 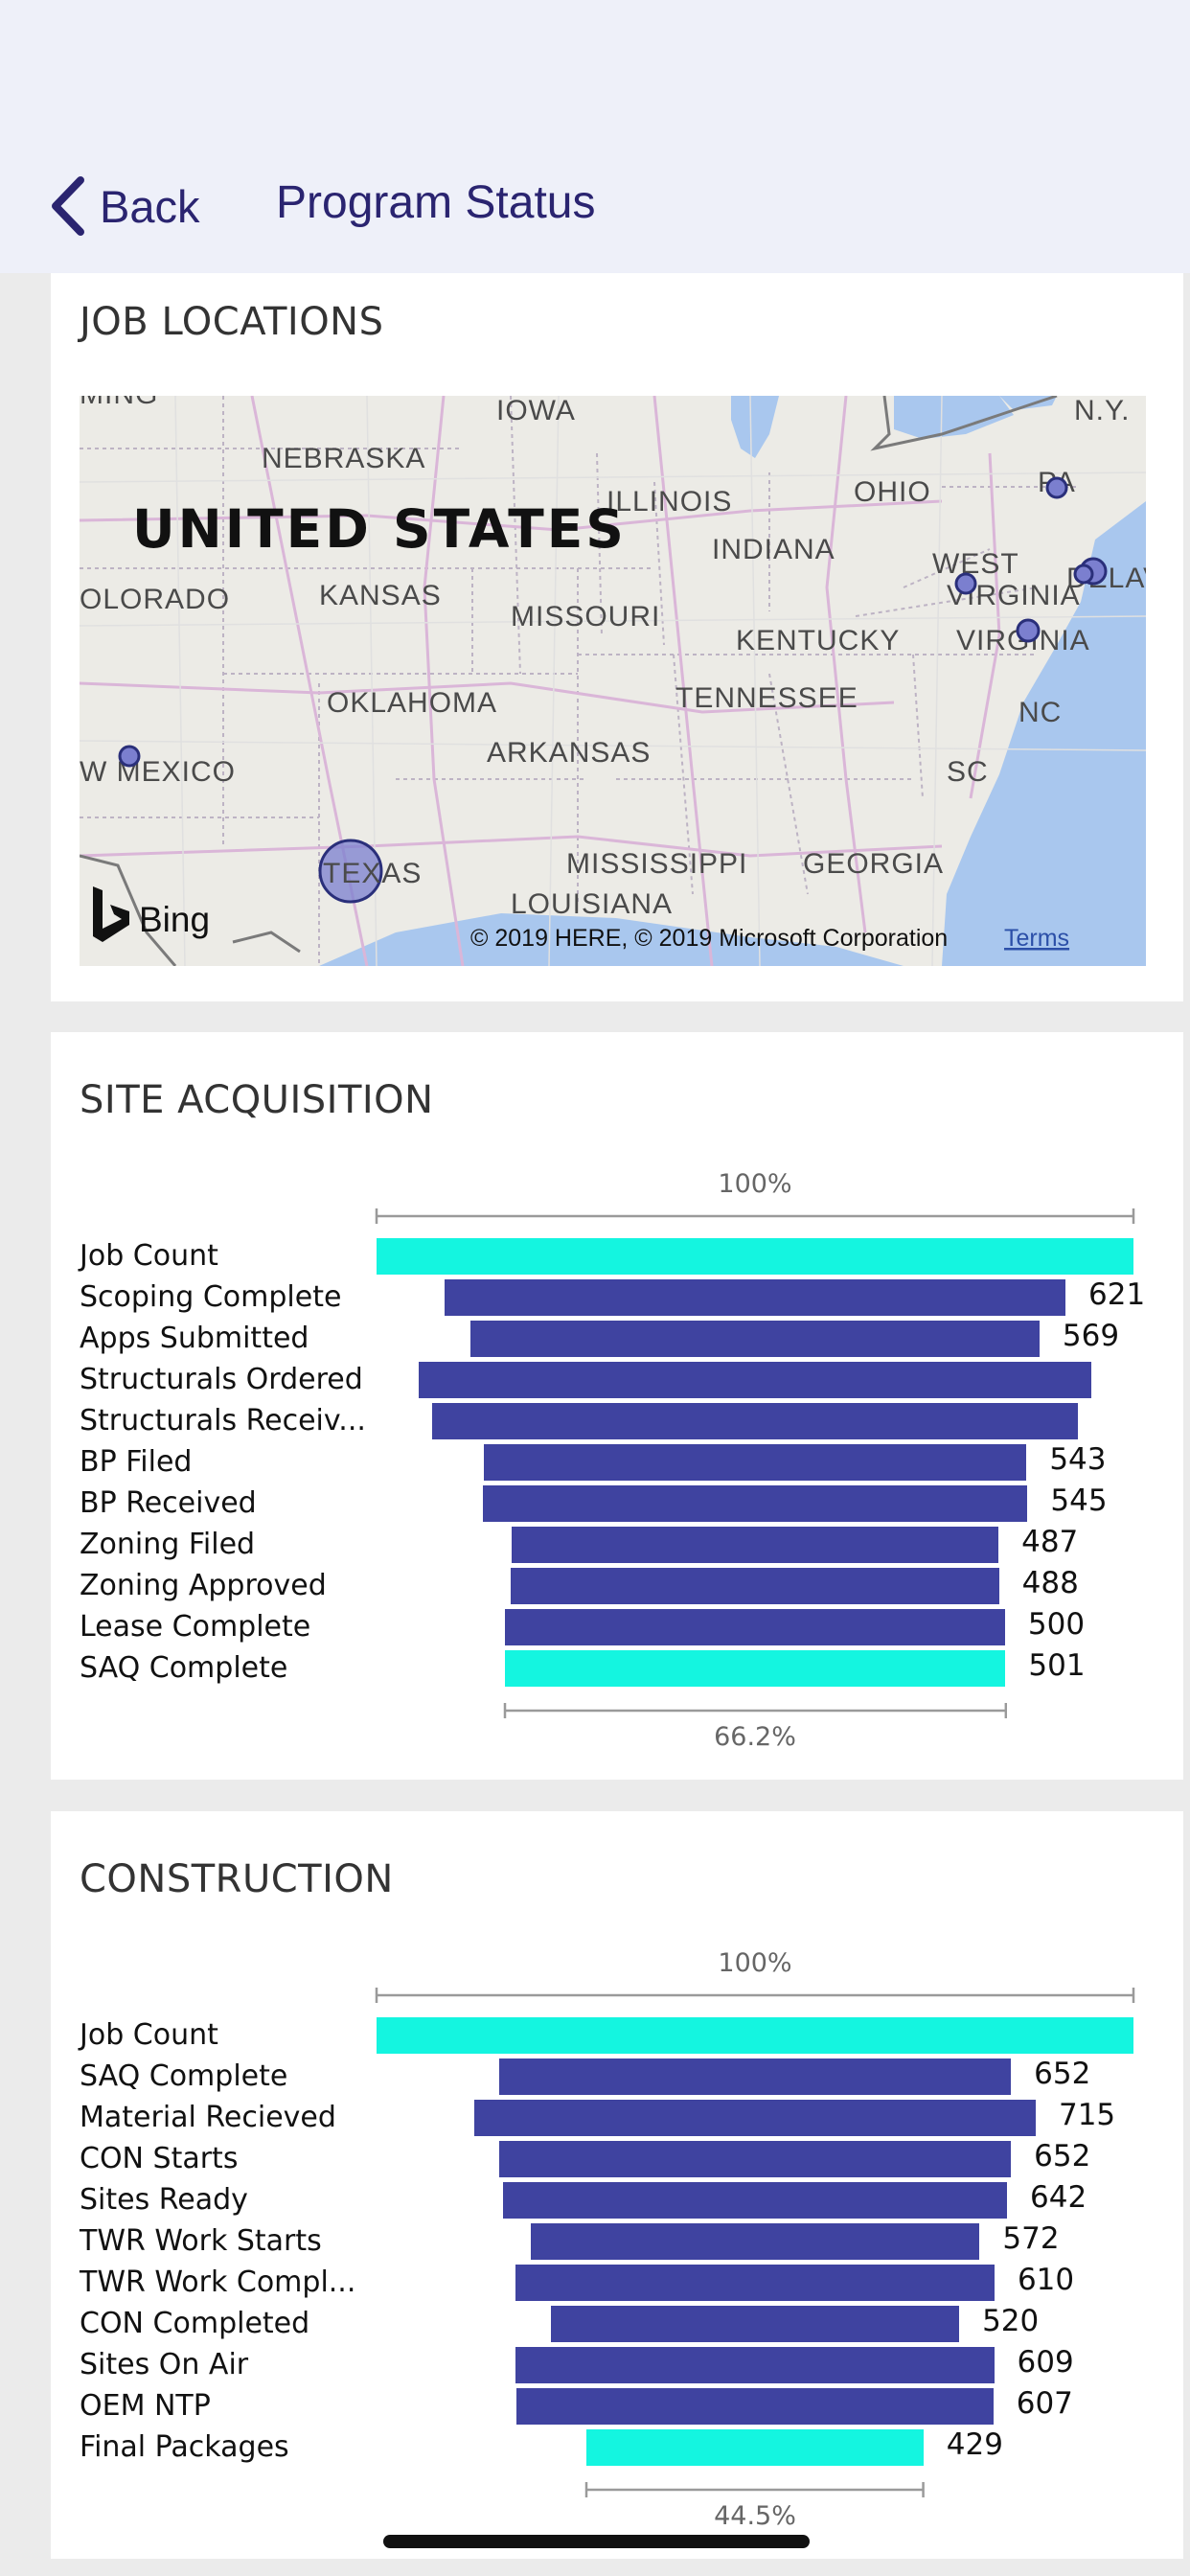 What do you see at coordinates (164, 2200) in the screenshot?
I see `funnel-category-label: Sites Ready` at bounding box center [164, 2200].